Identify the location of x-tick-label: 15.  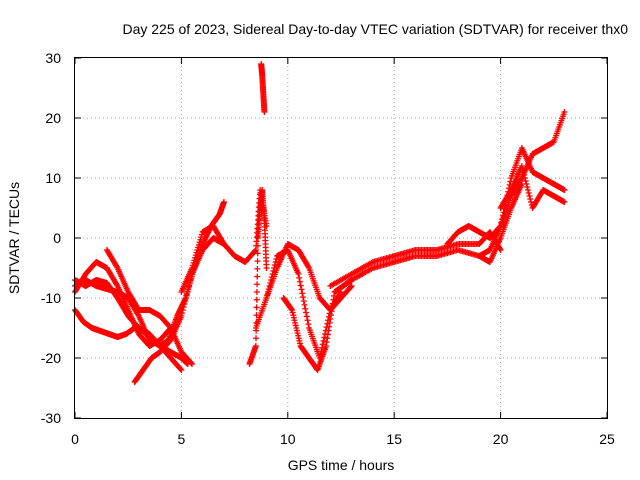
(394, 439).